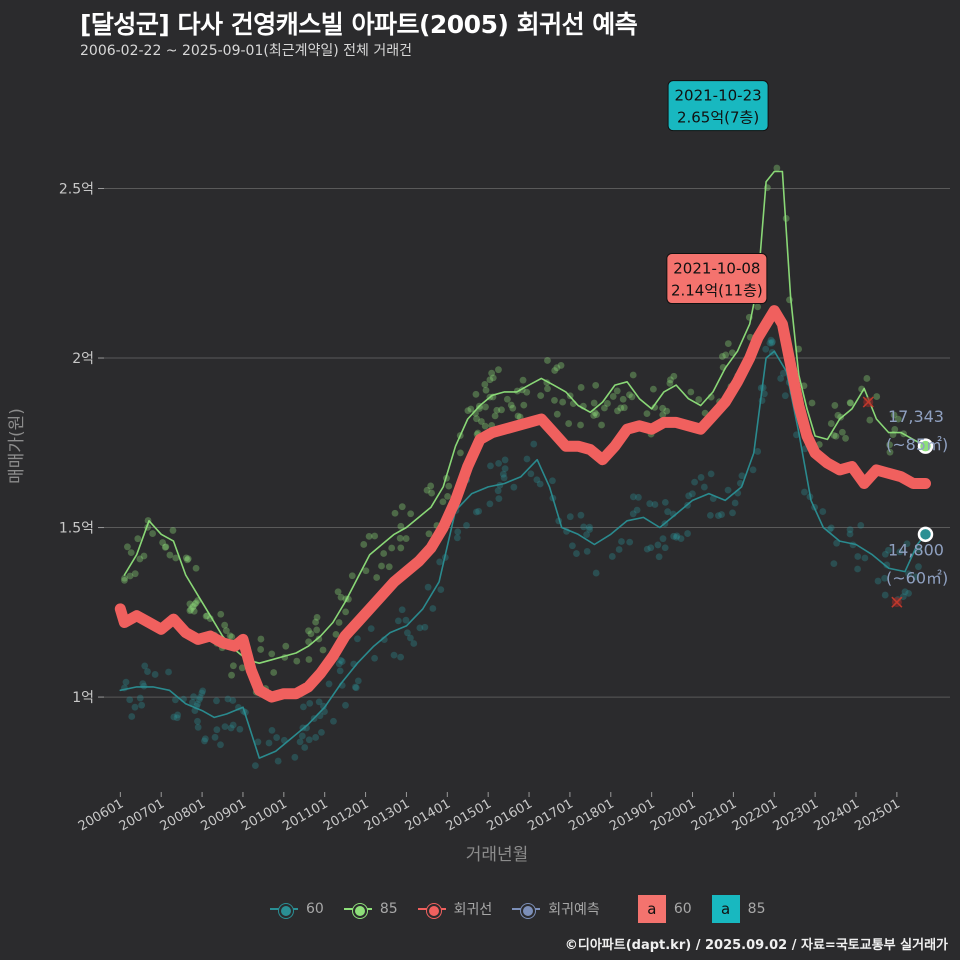  Describe the element at coordinates (17, 446) in the screenshot. I see `y-axis-title: 매매가(원)` at that location.